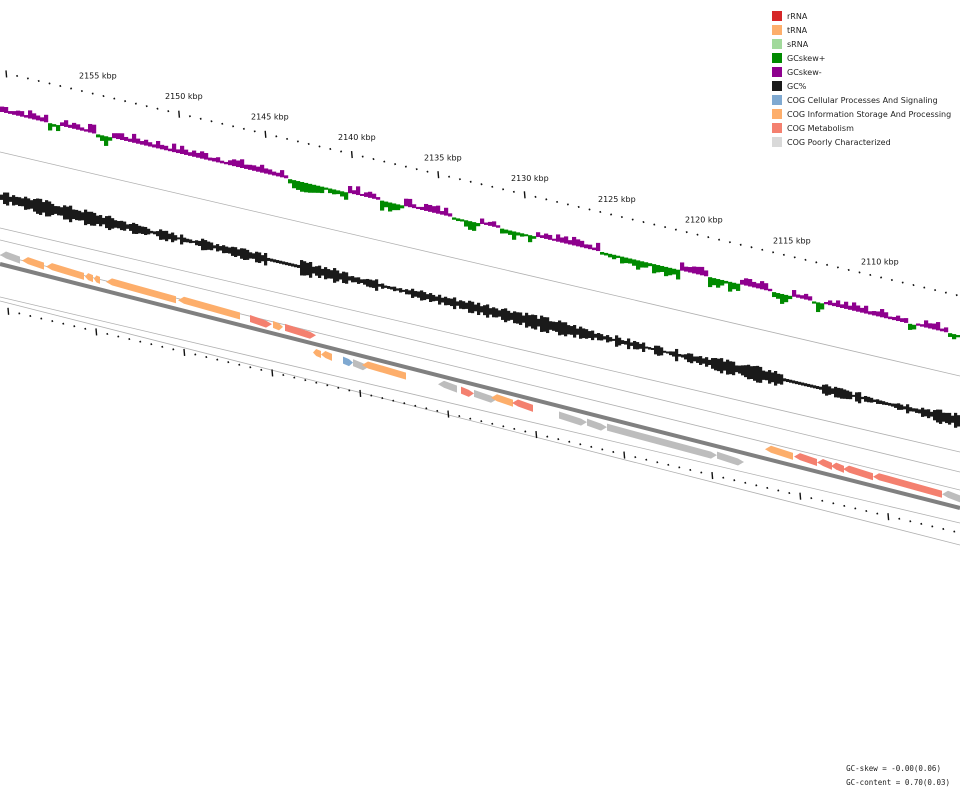  What do you see at coordinates (662, 441) in the screenshot?
I see `gene-arrow` at bounding box center [662, 441].